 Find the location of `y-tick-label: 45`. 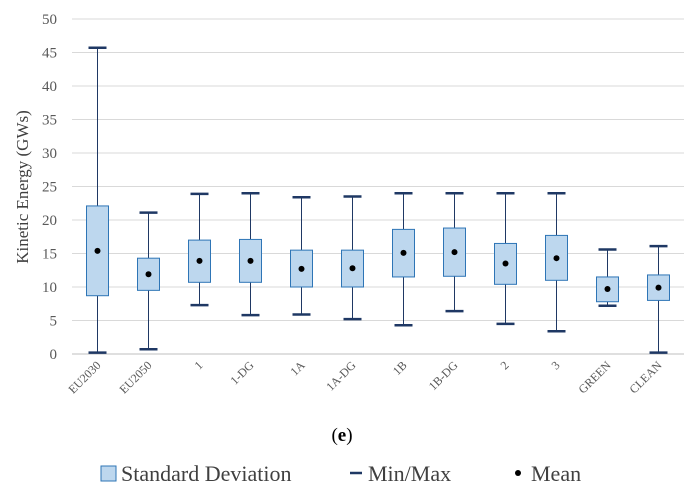

y-tick-label: 45 is located at coordinates (49, 54).